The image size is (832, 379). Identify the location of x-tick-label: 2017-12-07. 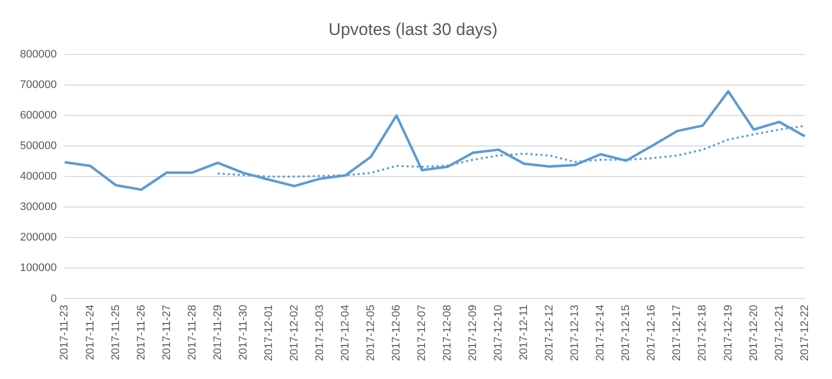
(422, 333).